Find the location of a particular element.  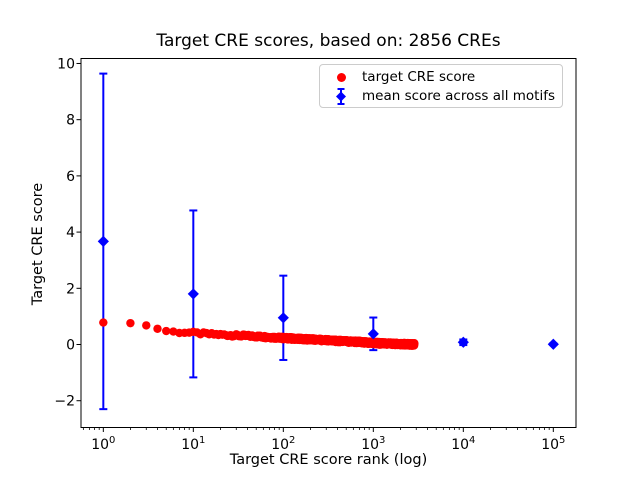

svg-text: 4 is located at coordinates (70, 233).